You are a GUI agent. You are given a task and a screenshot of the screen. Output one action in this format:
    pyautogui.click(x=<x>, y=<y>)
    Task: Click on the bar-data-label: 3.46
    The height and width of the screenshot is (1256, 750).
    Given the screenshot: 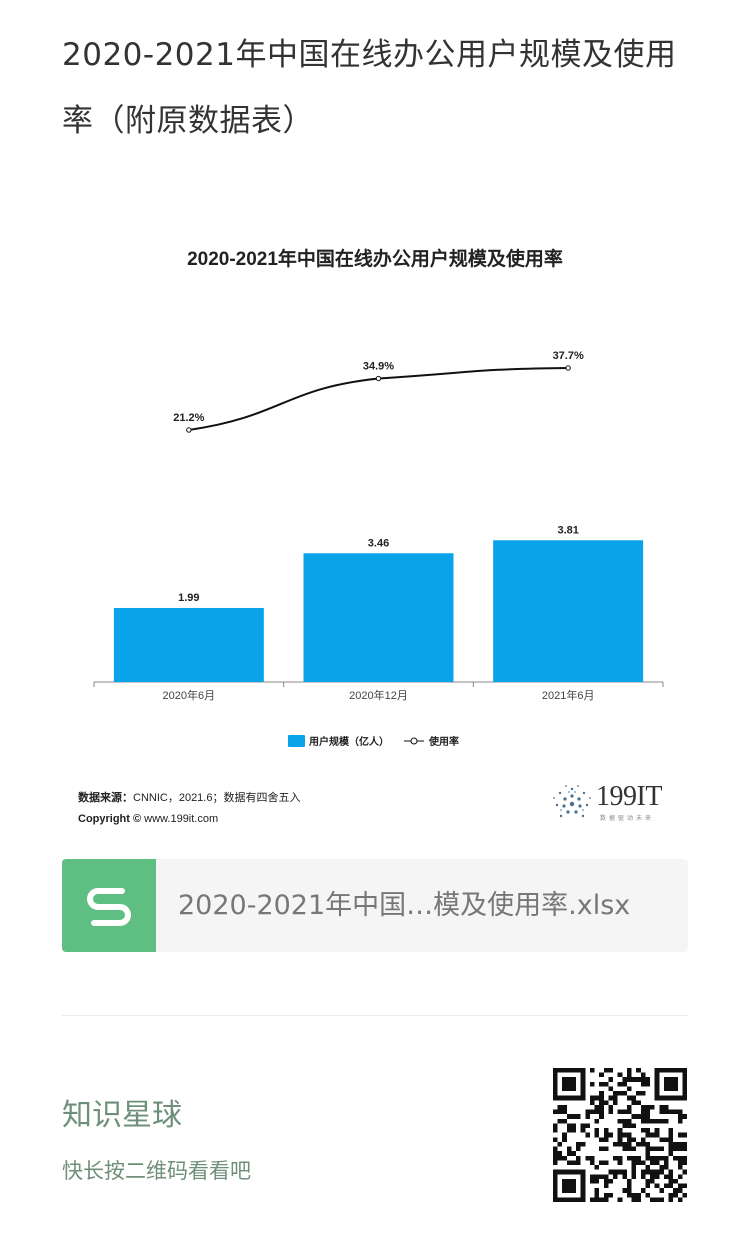 What is the action you would take?
    pyautogui.click(x=378, y=543)
    